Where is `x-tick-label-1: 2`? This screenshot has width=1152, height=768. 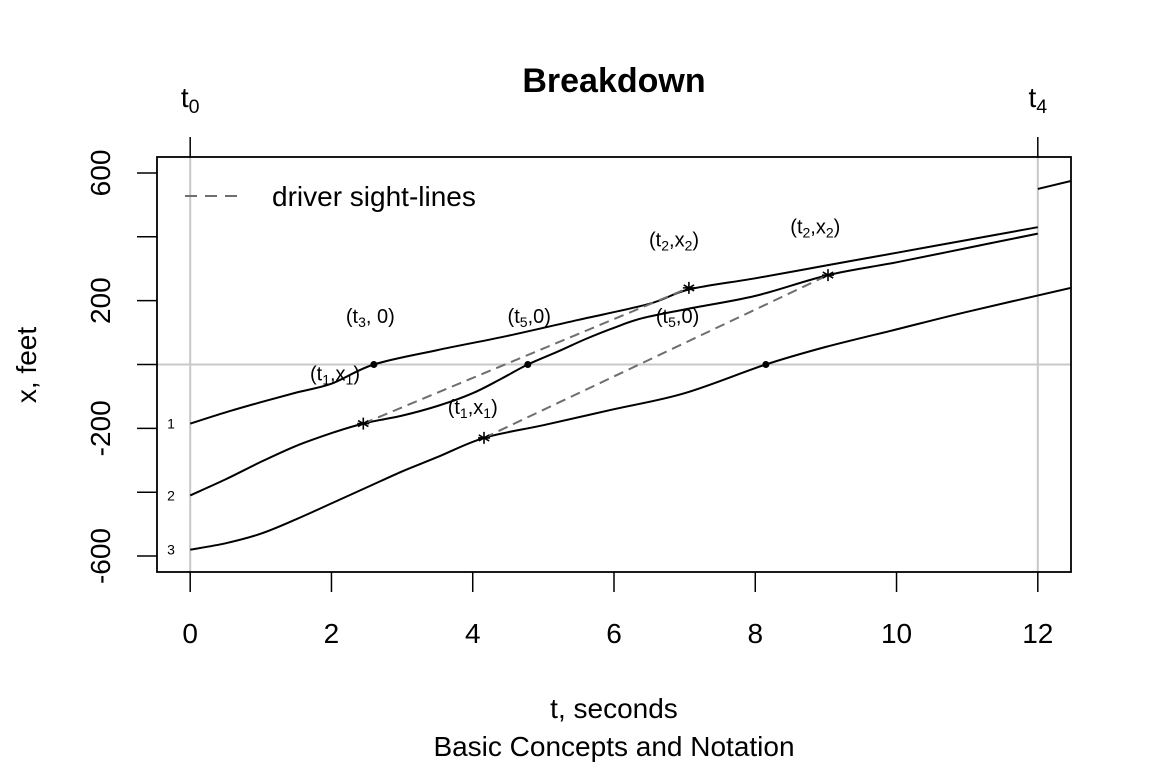 x-tick-label-1: 2 is located at coordinates (332, 633).